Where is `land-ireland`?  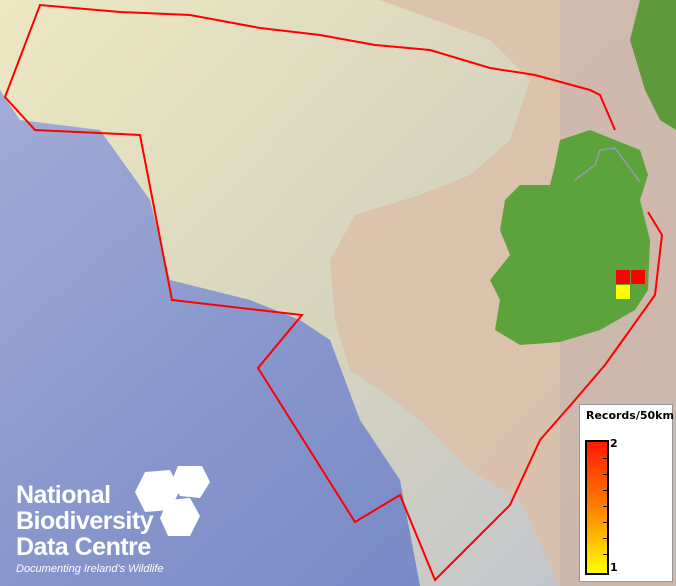
land-ireland is located at coordinates (570, 237).